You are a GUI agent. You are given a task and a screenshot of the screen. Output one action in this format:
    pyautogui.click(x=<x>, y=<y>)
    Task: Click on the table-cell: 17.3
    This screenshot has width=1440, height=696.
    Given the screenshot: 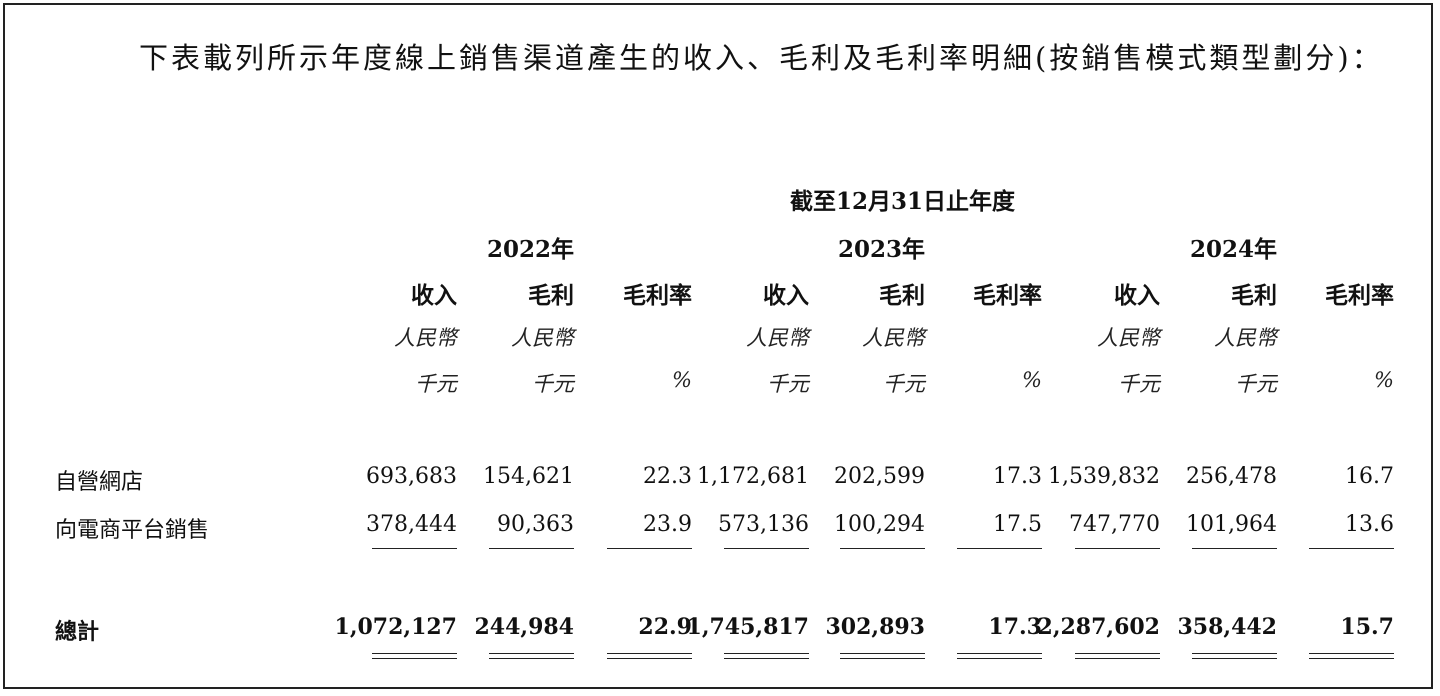 What is the action you would take?
    pyautogui.click(x=1017, y=476)
    